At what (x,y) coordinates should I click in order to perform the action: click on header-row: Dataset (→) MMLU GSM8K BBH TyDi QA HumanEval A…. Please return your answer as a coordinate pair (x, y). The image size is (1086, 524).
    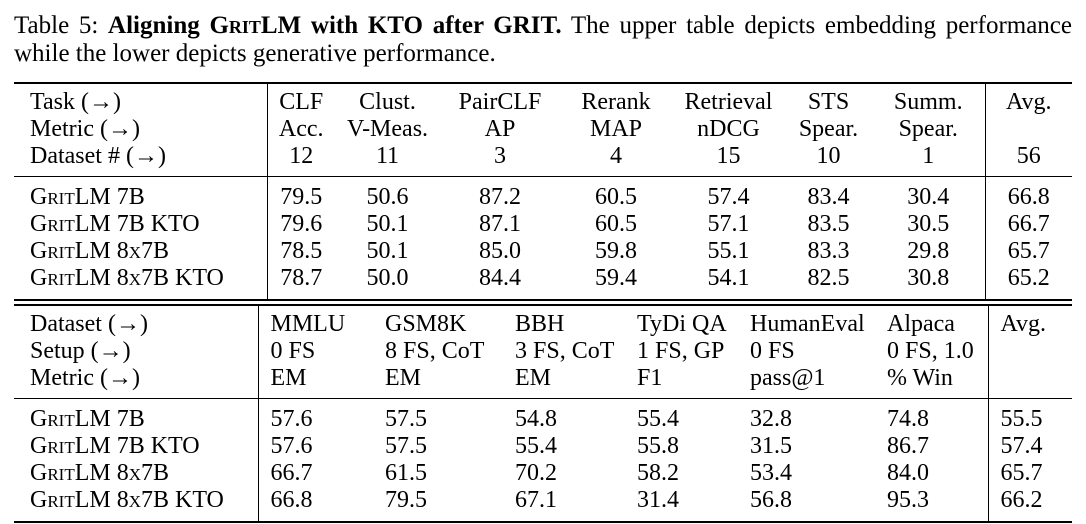
    Looking at the image, I should click on (543, 322).